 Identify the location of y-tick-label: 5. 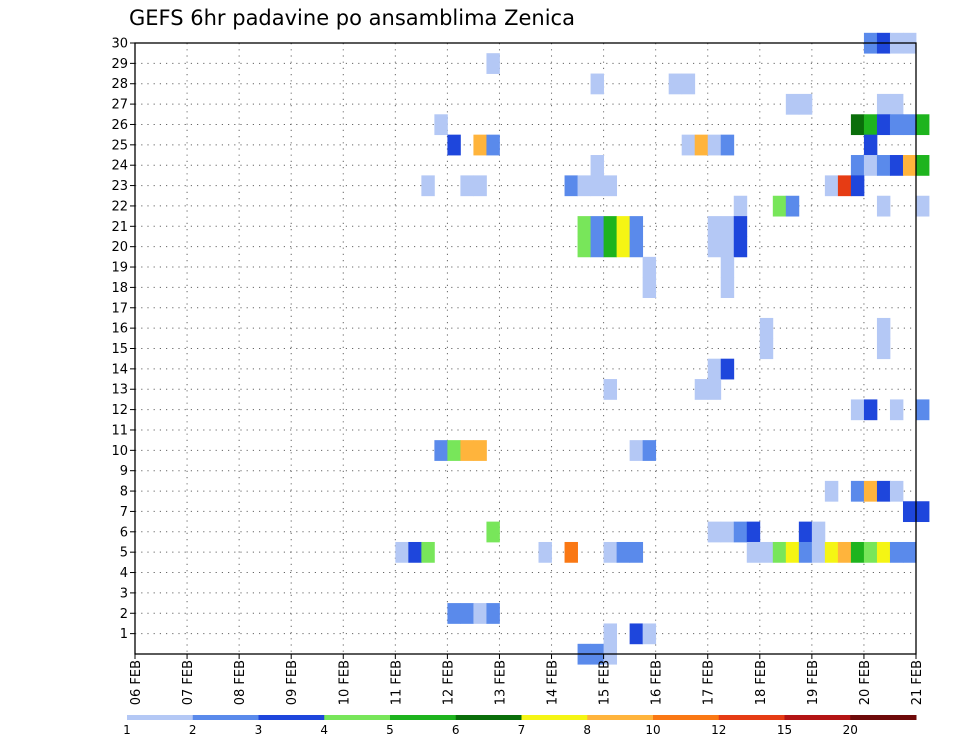
(124, 553).